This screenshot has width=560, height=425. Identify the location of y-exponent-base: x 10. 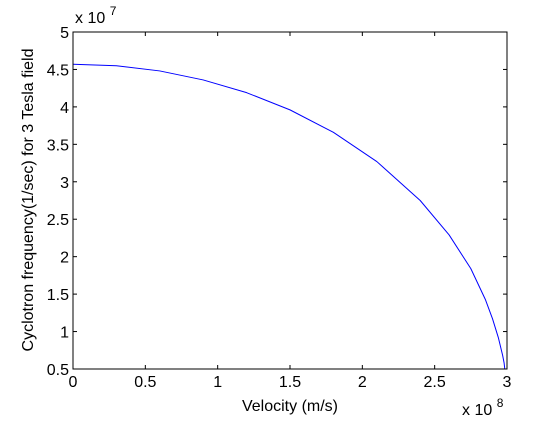
(90, 18).